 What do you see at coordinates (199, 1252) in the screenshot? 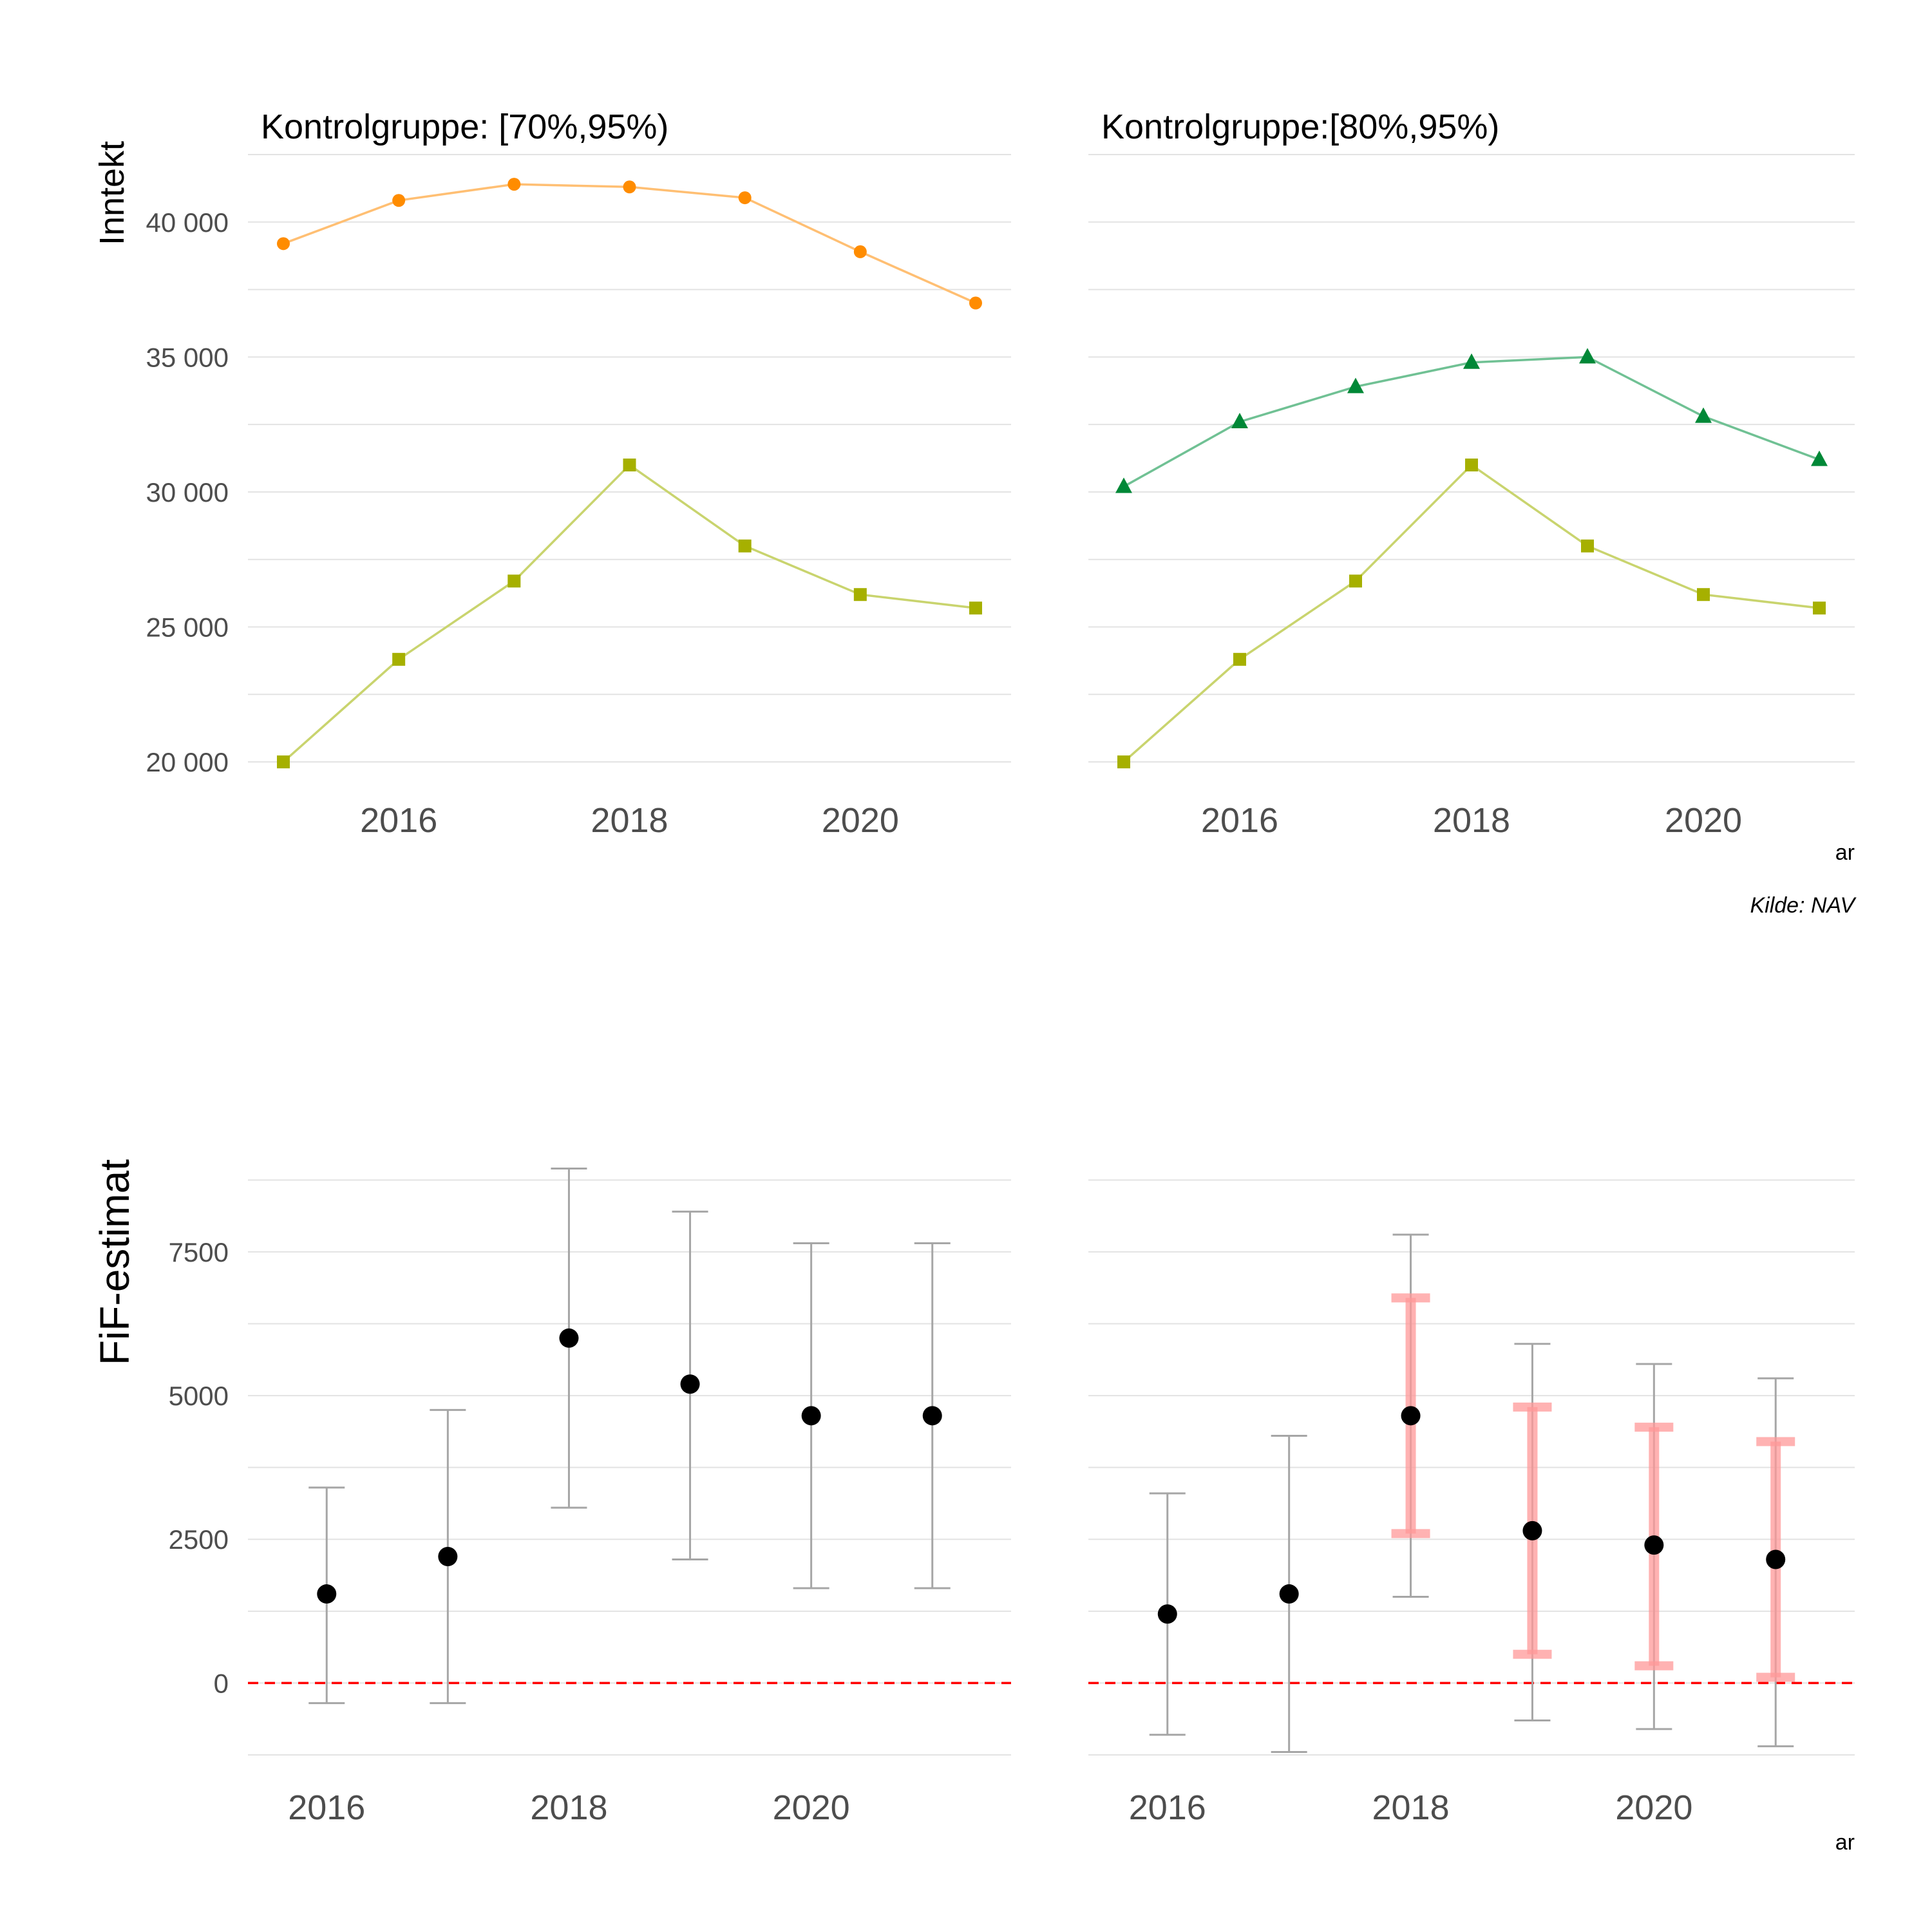
I see `y-tick-label: 7500` at bounding box center [199, 1252].